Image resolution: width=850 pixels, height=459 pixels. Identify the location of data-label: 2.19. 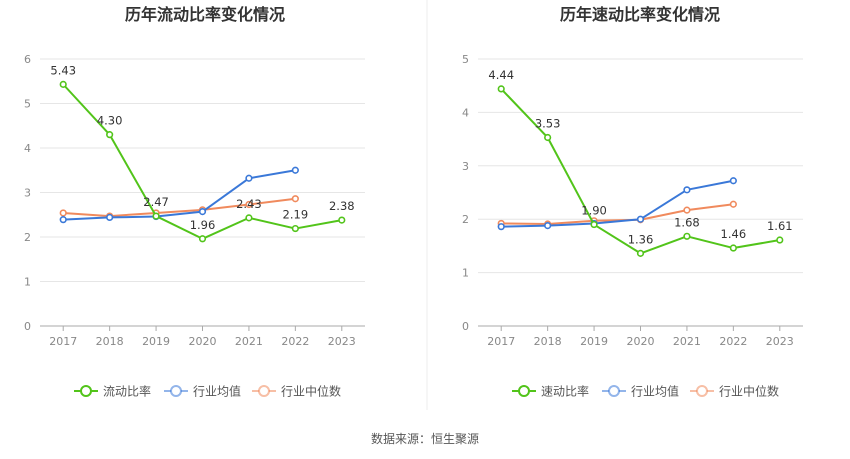
(296, 215).